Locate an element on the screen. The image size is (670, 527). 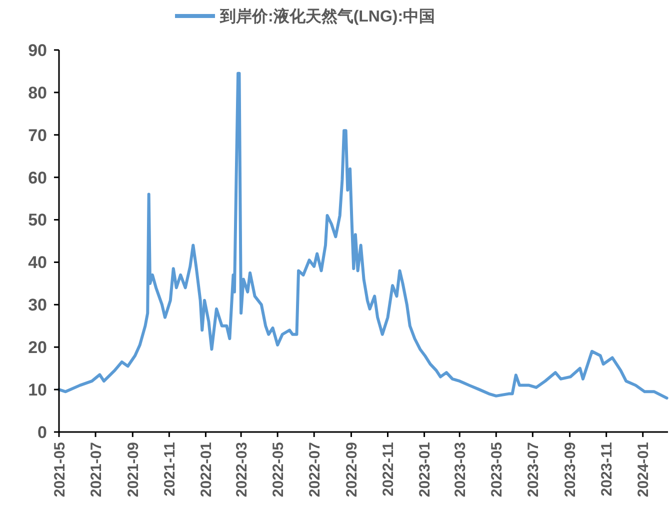
x-tick-label: 2022-03 is located at coordinates (241, 470).